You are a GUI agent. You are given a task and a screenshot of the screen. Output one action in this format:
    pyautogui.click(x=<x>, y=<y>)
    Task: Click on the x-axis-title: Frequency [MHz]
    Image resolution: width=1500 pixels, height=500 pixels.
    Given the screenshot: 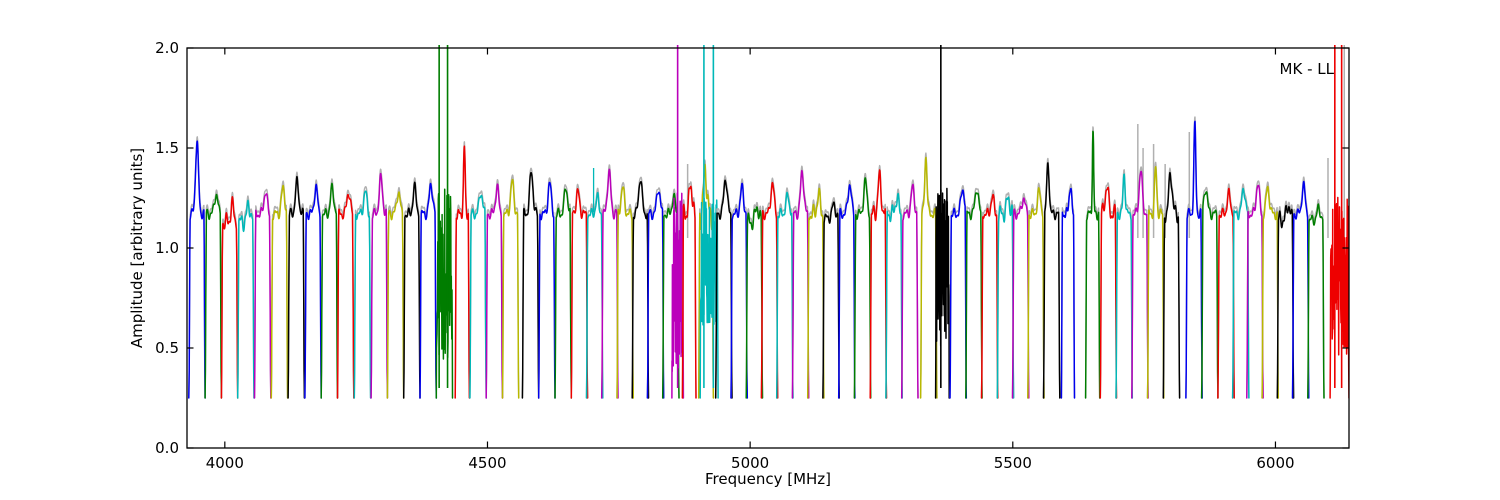 What is the action you would take?
    pyautogui.click(x=768, y=479)
    